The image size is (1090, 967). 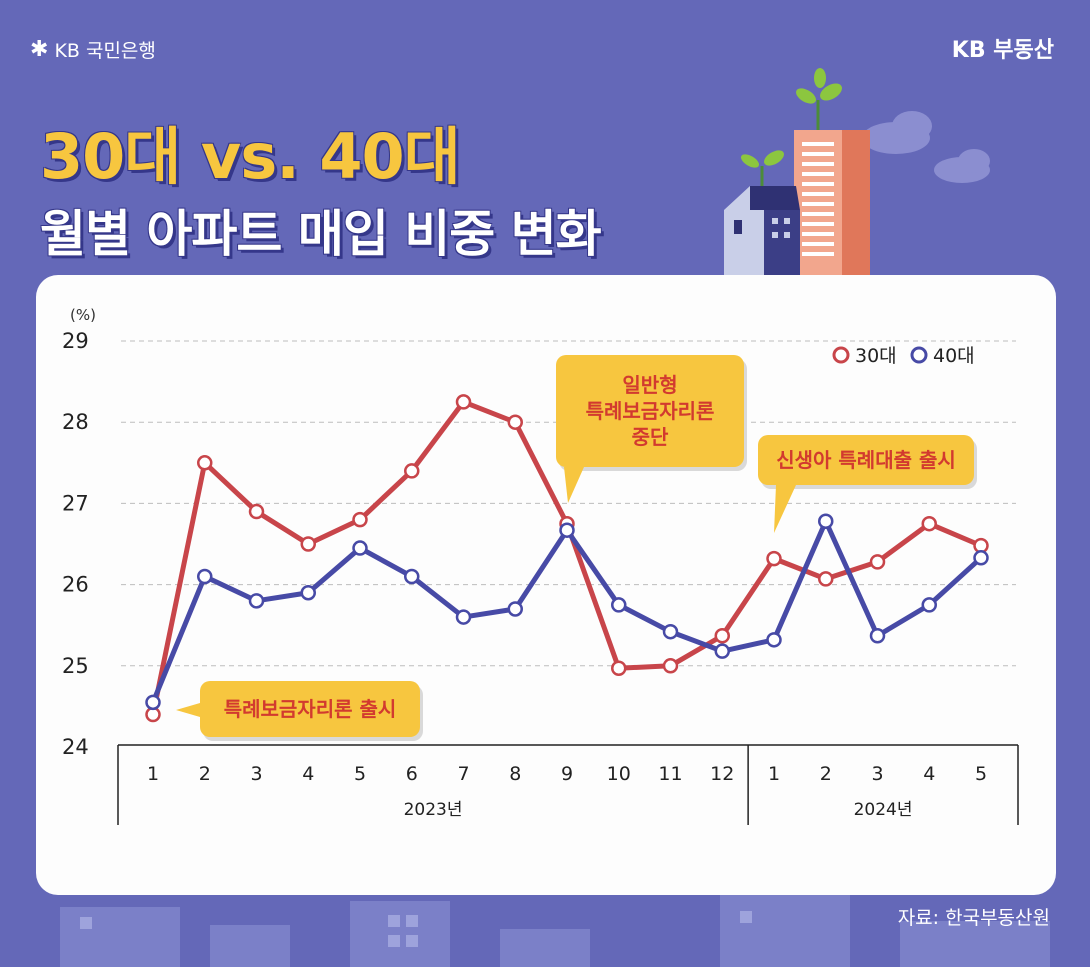 I want to click on year-group-label: 2024년, so click(x=883, y=810).